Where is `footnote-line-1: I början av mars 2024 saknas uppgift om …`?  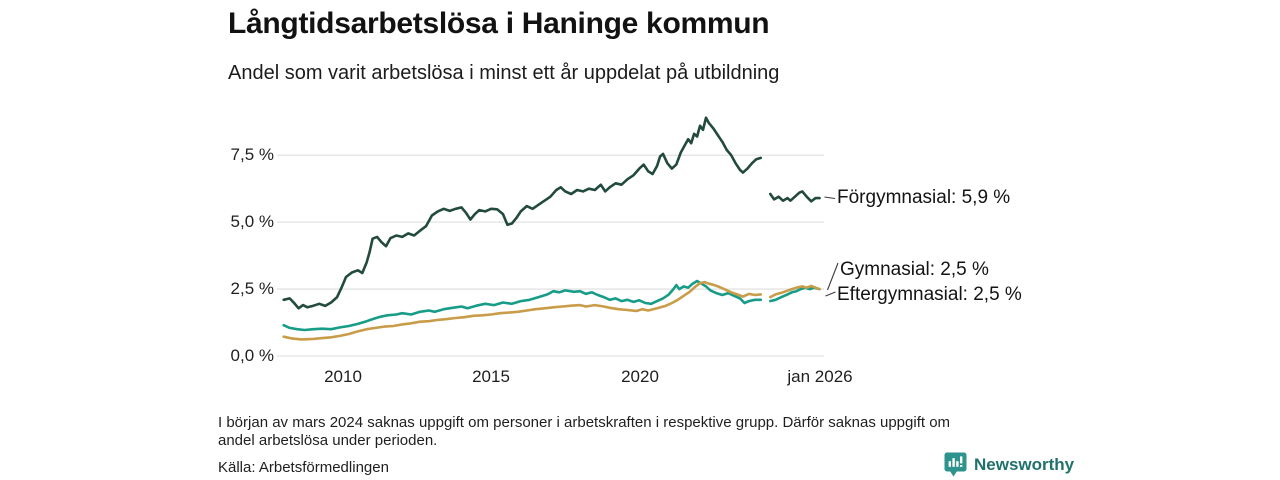
footnote-line-1: I början av mars 2024 saknas uppgift om … is located at coordinates (584, 422).